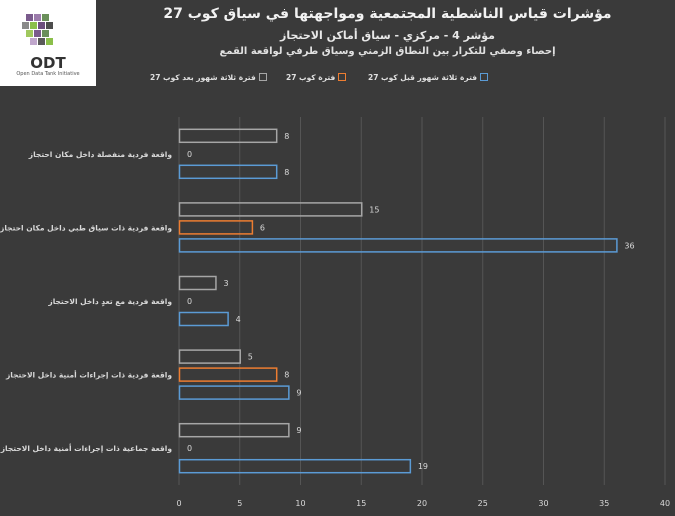 Image resolution: width=675 pixels, height=516 pixels. Describe the element at coordinates (604, 503) in the screenshot. I see `x-tick-label-7: 35` at that location.